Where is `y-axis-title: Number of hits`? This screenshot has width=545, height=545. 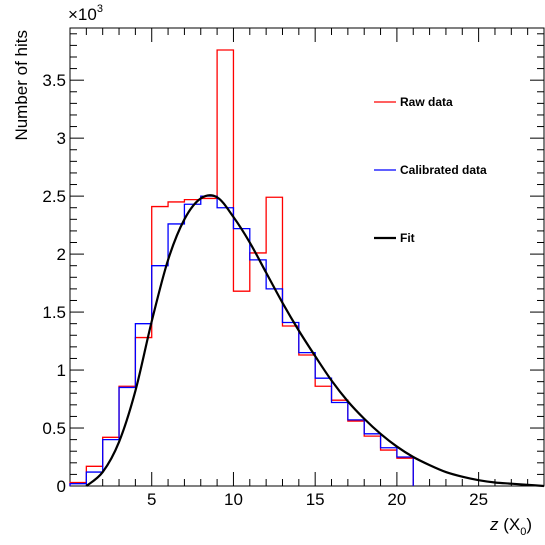 y-axis-title: Number of hits is located at coordinates (21, 85).